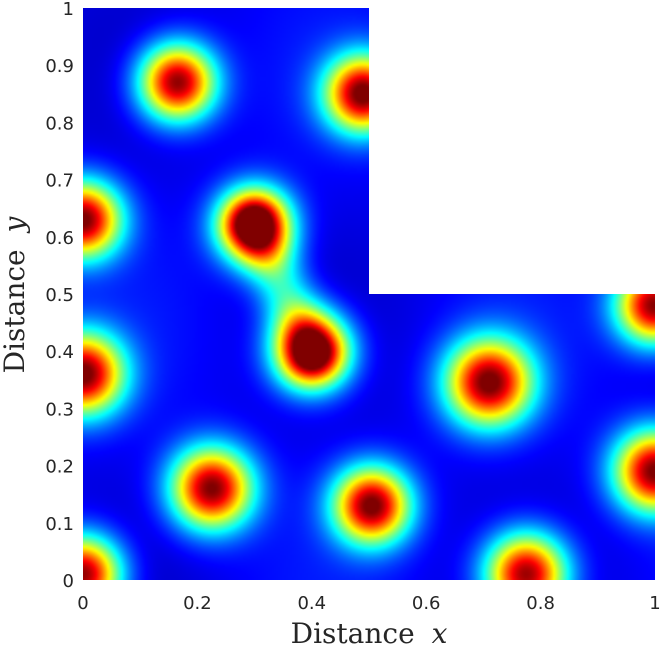  Describe the element at coordinates (197, 603) in the screenshot. I see `x-tick-label: 0.2` at that location.